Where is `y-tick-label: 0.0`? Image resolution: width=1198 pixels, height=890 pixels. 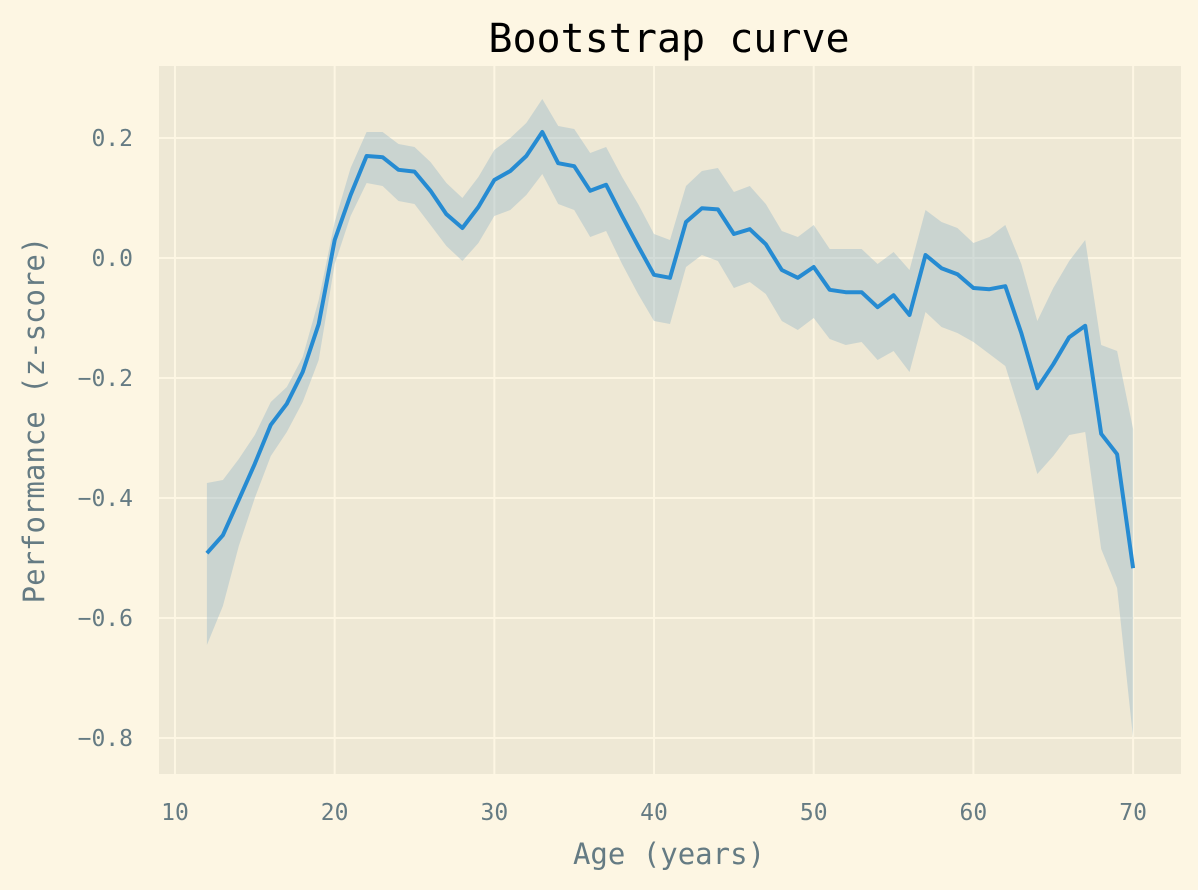 y-tick-label: 0.0 is located at coordinates (112, 259).